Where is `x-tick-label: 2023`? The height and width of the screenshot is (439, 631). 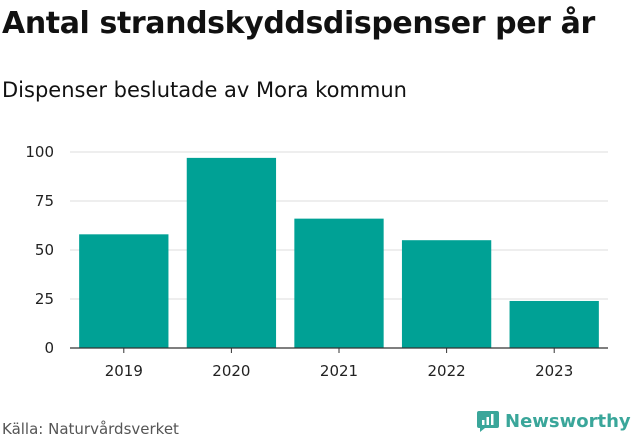 x-tick-label: 2023 is located at coordinates (554, 371).